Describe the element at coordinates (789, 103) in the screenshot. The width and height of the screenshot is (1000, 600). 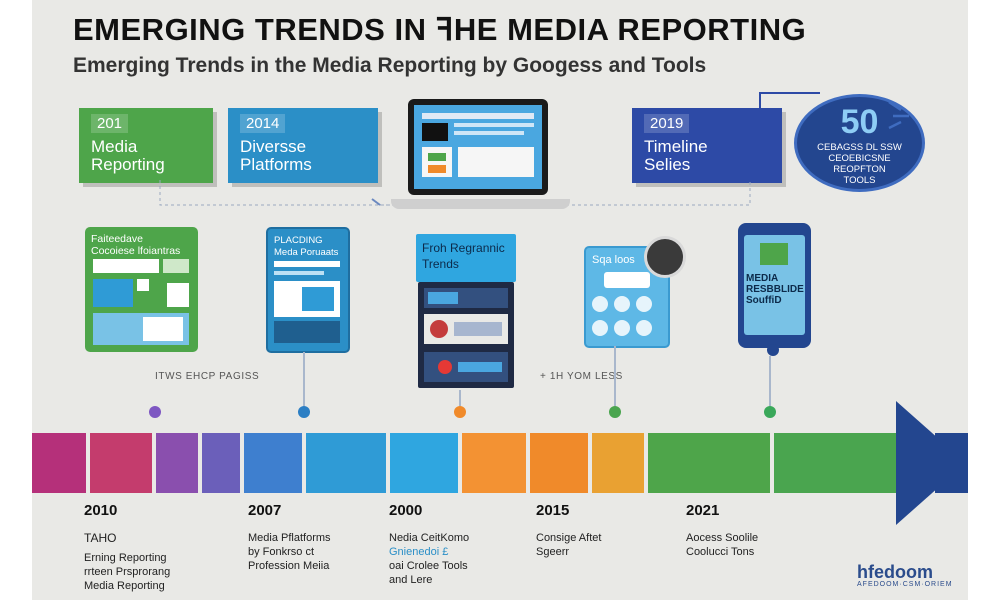
I see `badge-connector` at that location.